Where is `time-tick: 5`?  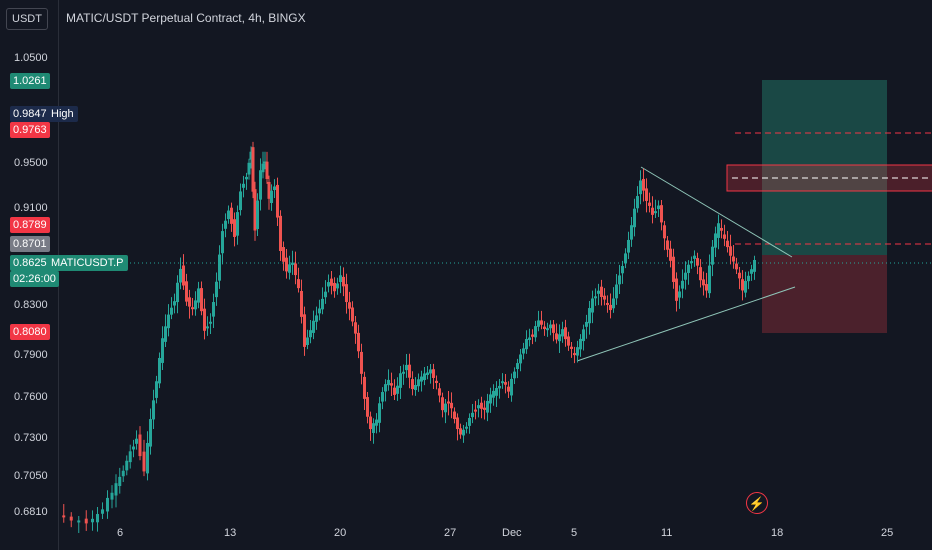 time-tick: 5 is located at coordinates (574, 533).